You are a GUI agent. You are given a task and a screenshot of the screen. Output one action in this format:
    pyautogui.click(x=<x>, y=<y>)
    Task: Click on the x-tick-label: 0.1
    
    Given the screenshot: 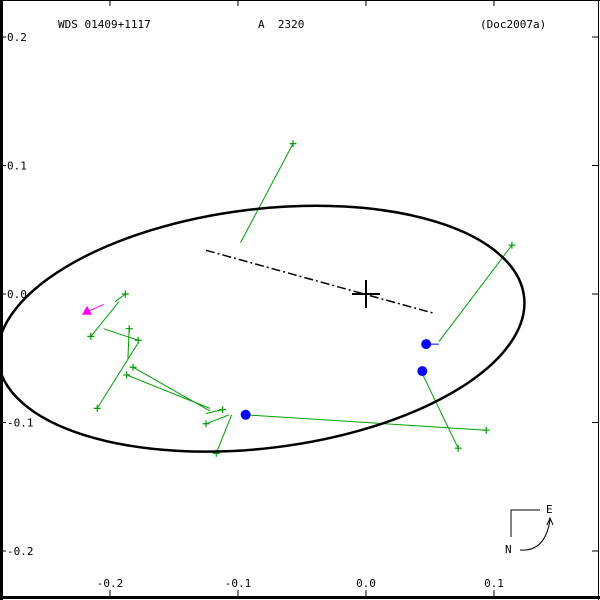 What is the action you would take?
    pyautogui.click(x=494, y=583)
    